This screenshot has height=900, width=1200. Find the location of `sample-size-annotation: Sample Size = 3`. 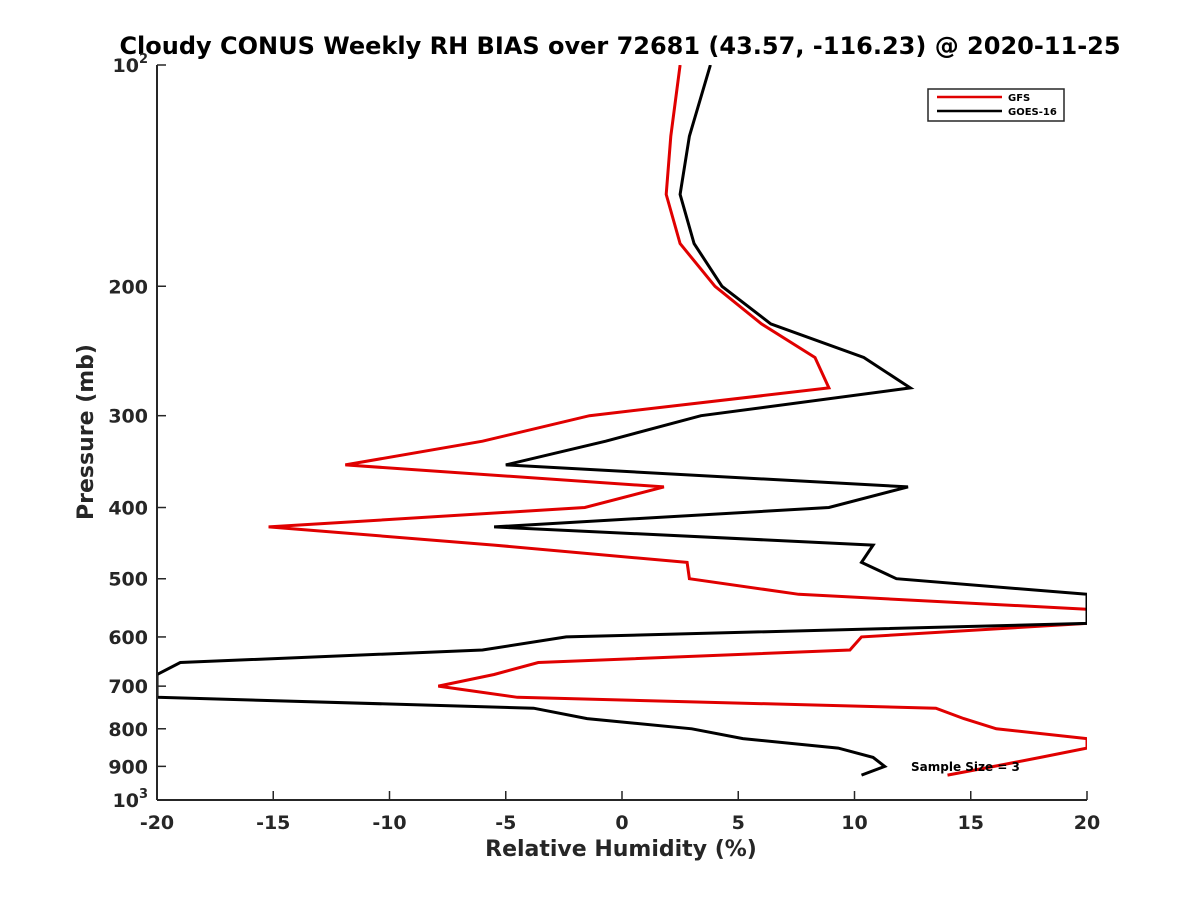

sample-size-annotation: Sample Size = 3 is located at coordinates (965, 767).